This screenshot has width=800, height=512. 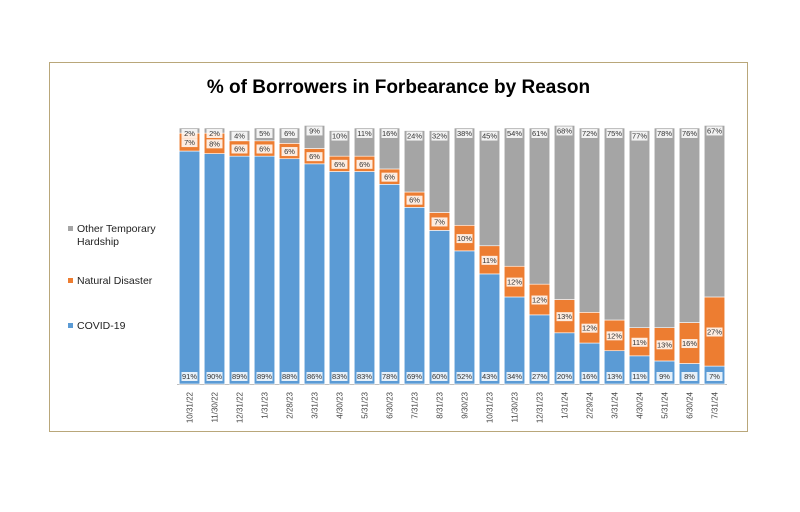 I want to click on data-label-natural-disaster-12: 11%, so click(x=489, y=260).